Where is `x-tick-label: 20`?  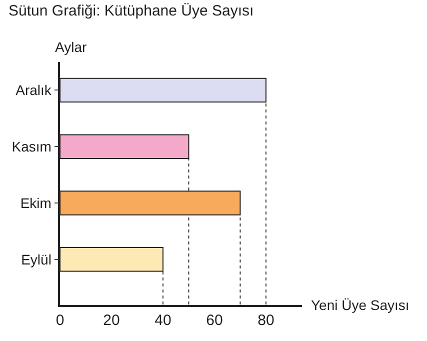
x-tick-label: 20 is located at coordinates (111, 320).